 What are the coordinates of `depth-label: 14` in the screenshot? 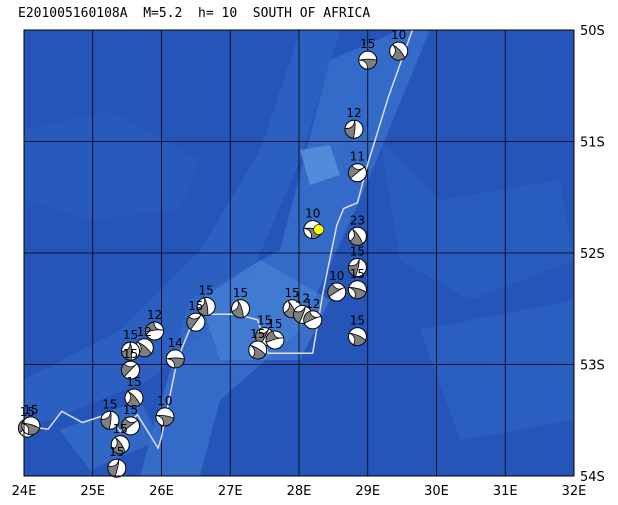 It's located at (175, 343).